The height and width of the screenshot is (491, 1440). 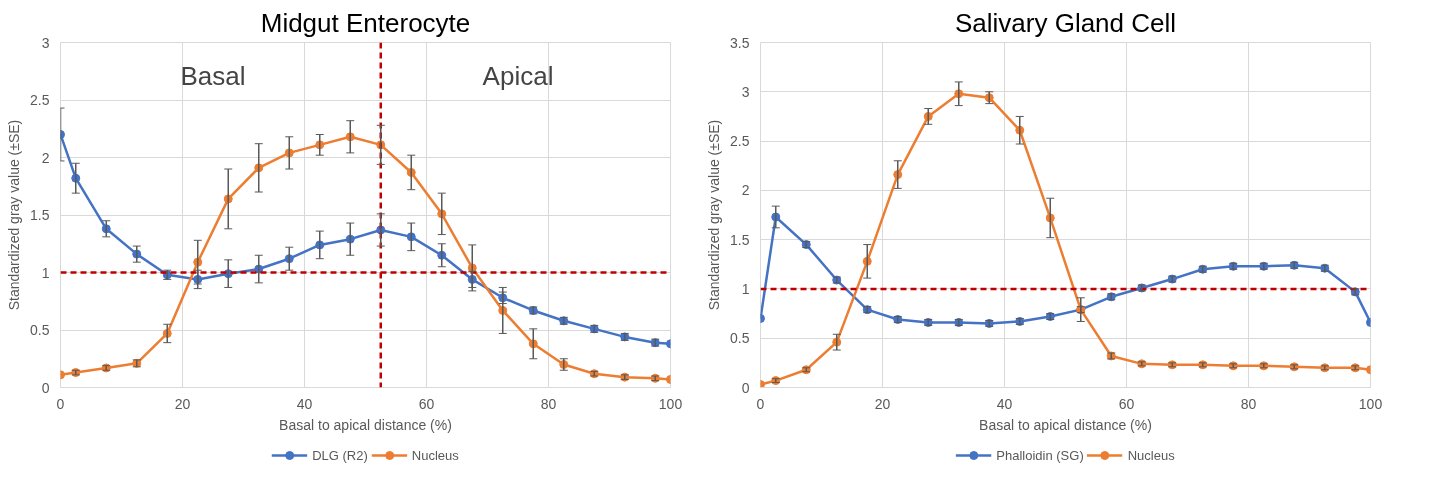 What do you see at coordinates (340, 455) in the screenshot?
I see `legend-label: DLG (R2)` at bounding box center [340, 455].